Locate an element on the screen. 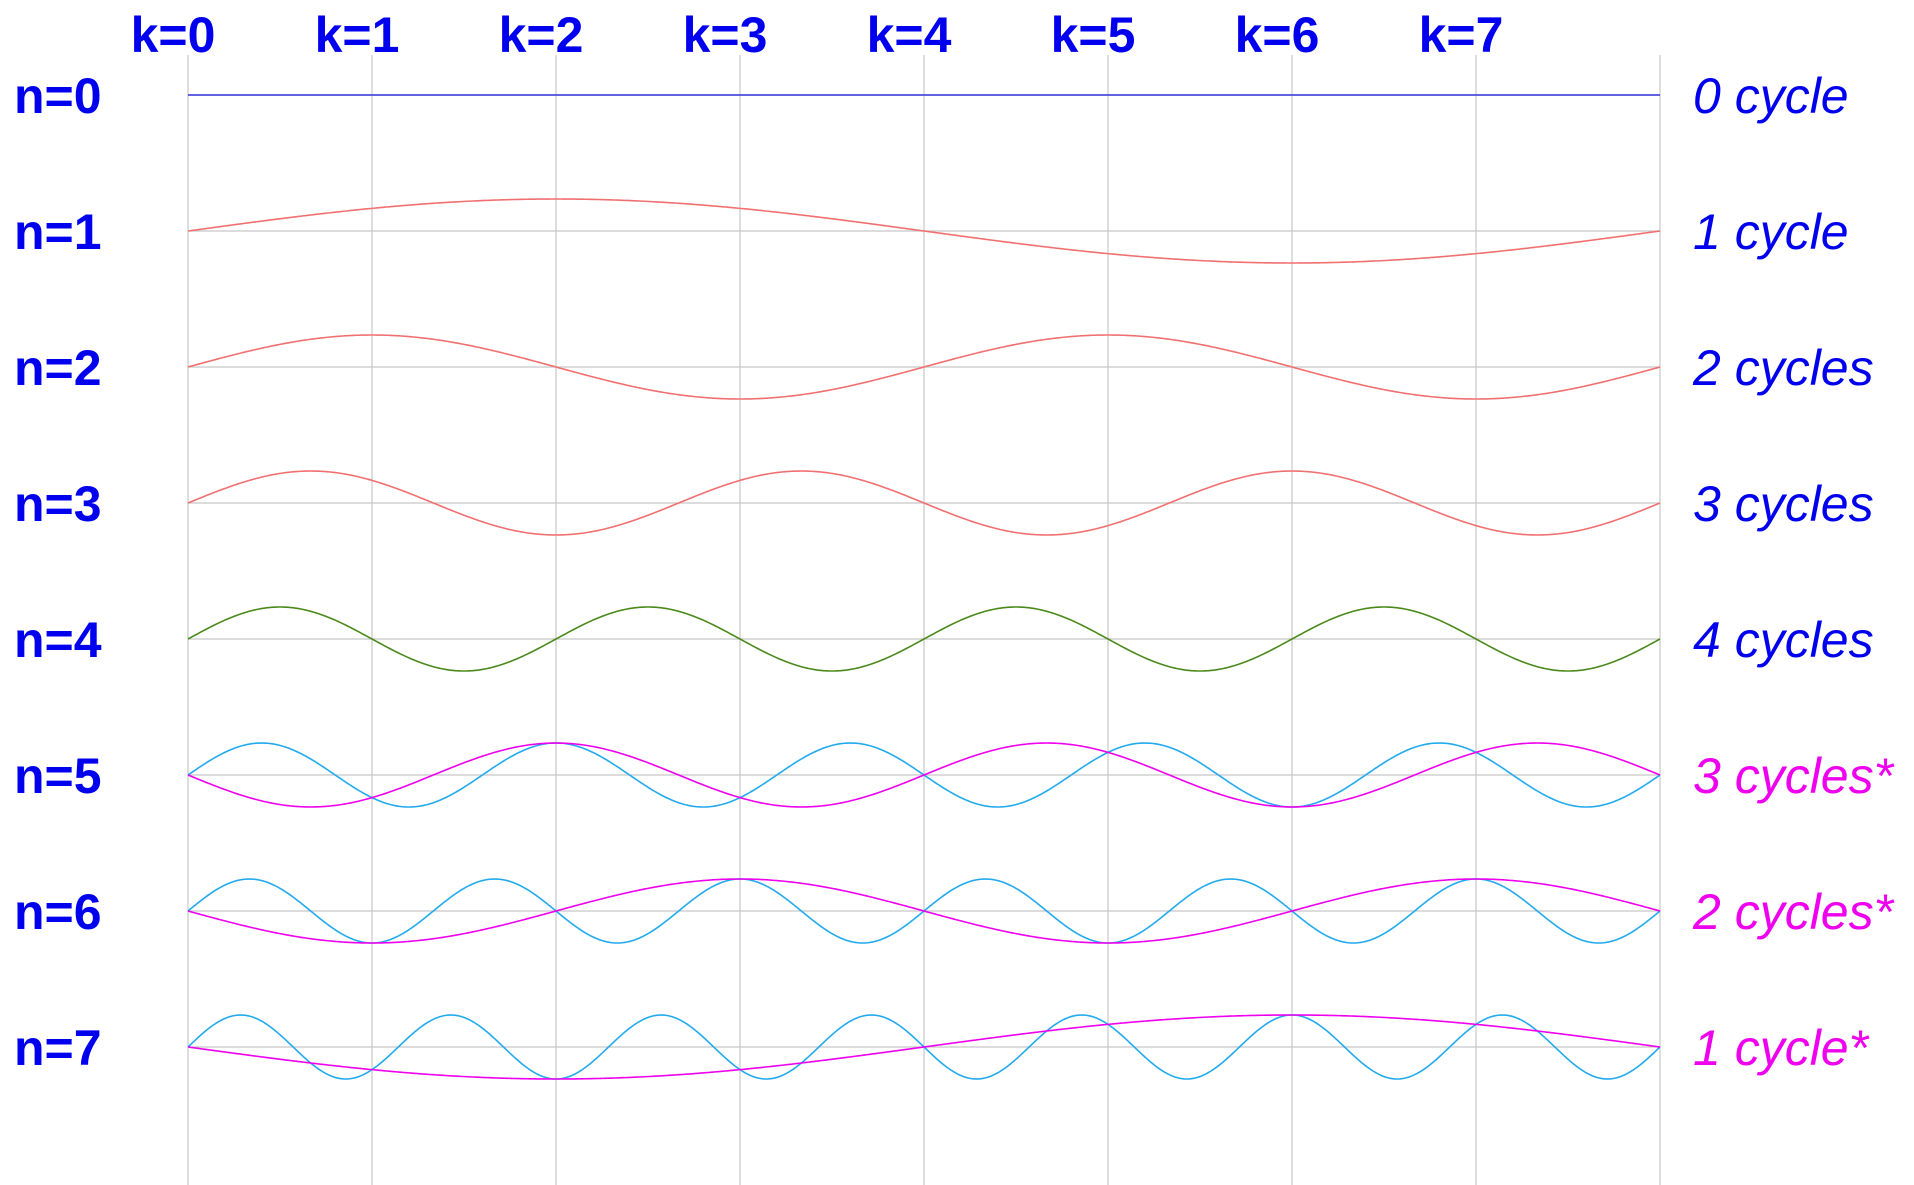 The width and height of the screenshot is (1914, 1185). k-labels: k=0 k=1 k=2 k=3 k=4 k=5 k=6 k=7 is located at coordinates (817, 35).